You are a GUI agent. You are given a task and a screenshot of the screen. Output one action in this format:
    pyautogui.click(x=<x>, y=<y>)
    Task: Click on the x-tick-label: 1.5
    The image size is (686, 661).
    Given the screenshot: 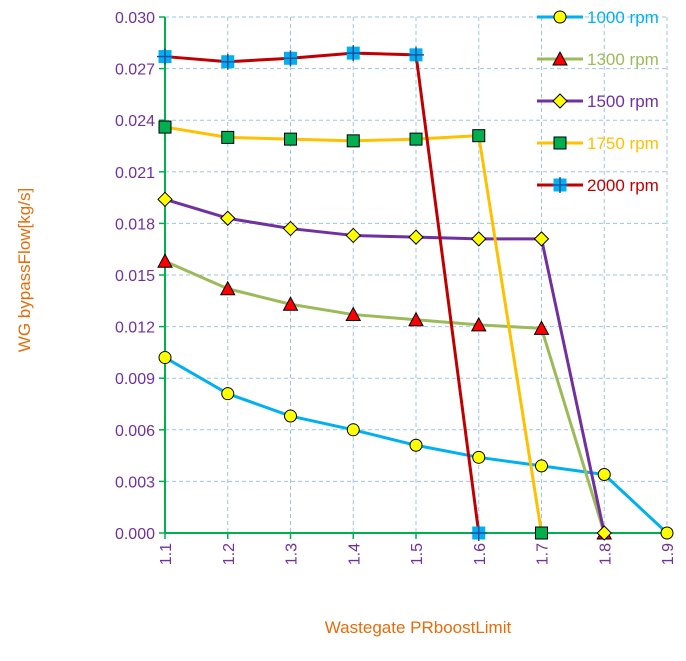 What is the action you would take?
    pyautogui.click(x=417, y=554)
    